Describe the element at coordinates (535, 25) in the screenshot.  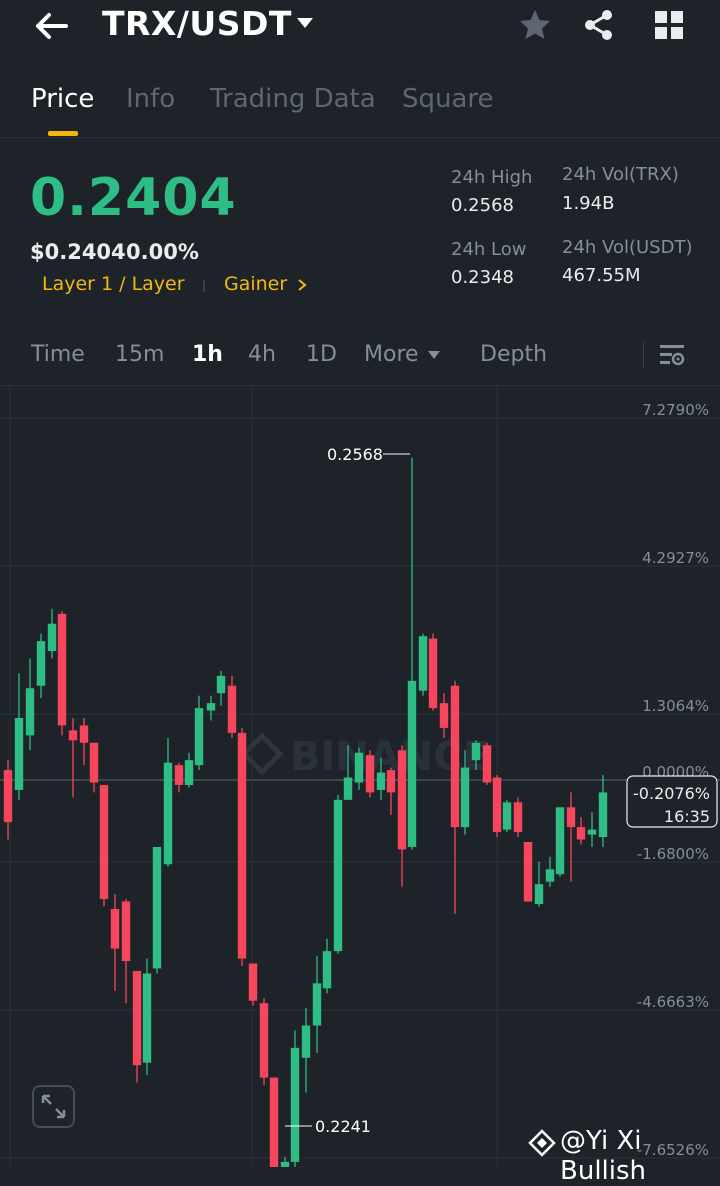
I see `star-icon` at that location.